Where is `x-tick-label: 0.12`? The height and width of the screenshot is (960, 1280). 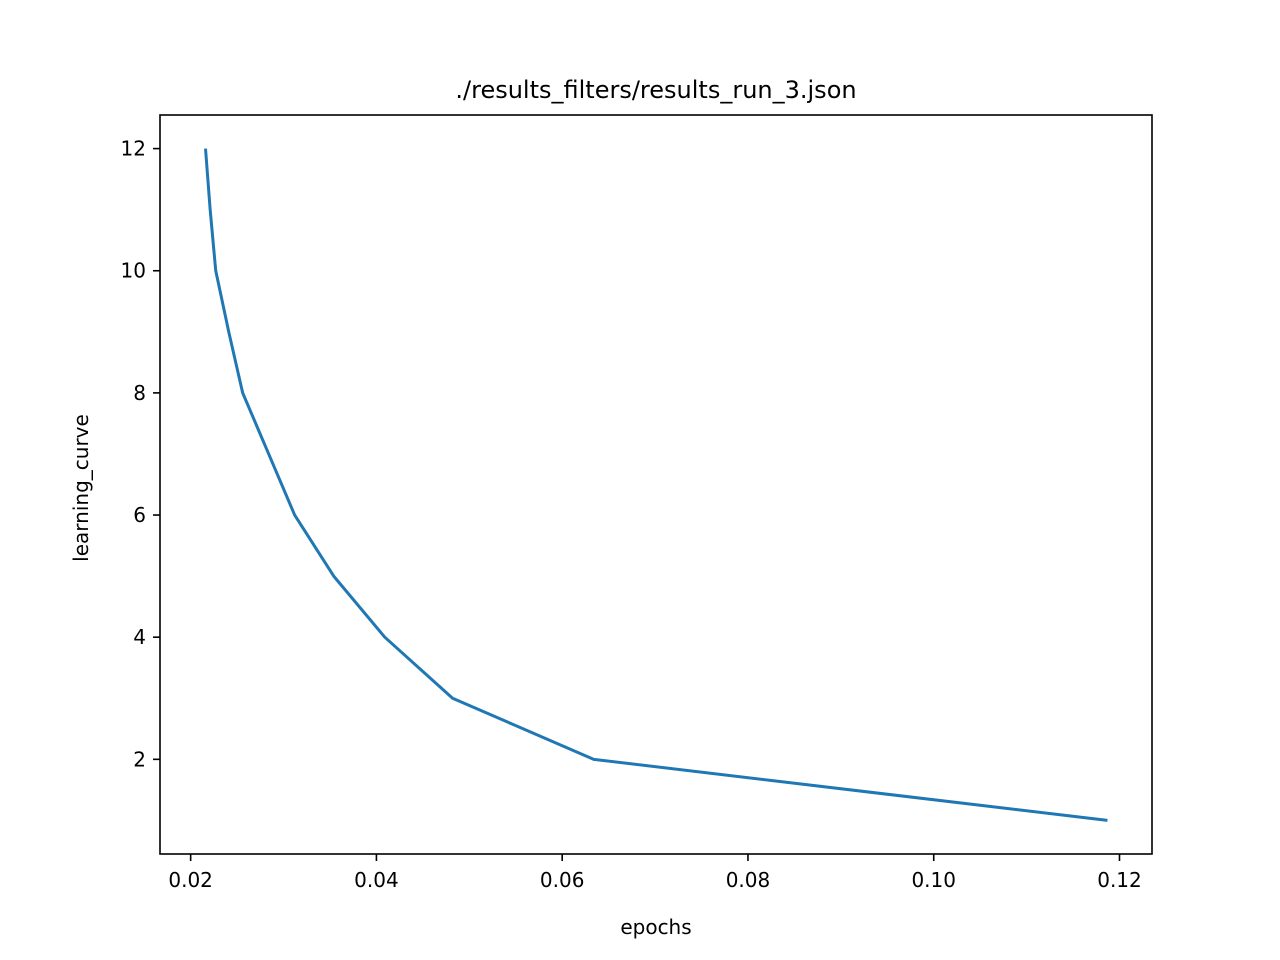
x-tick-label: 0.12 is located at coordinates (1119, 880).